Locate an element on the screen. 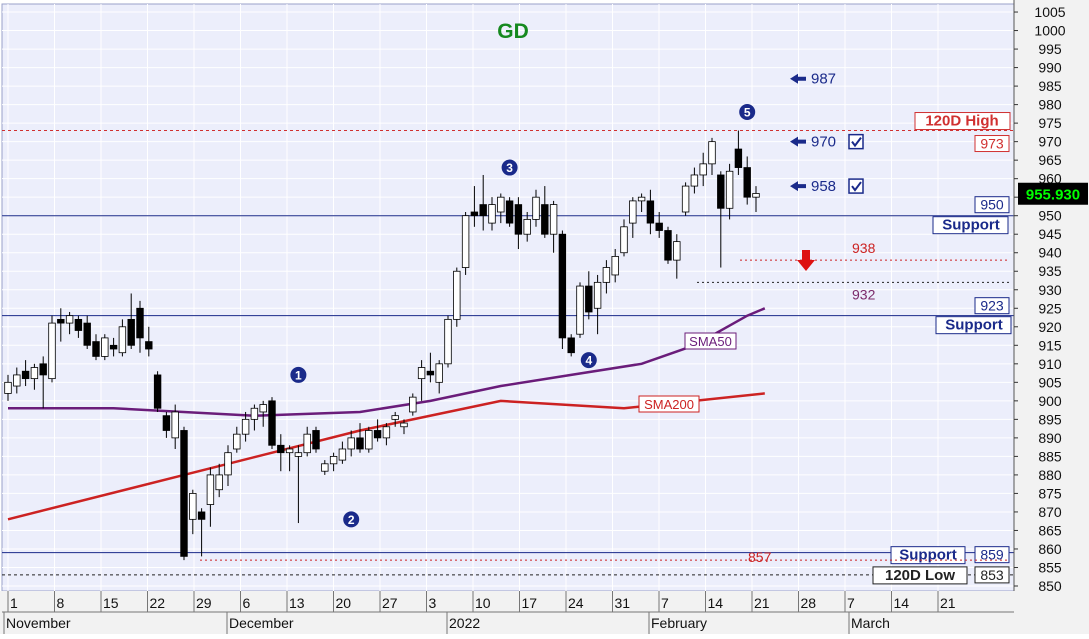  y-tick-label: 855 is located at coordinates (1050, 567).